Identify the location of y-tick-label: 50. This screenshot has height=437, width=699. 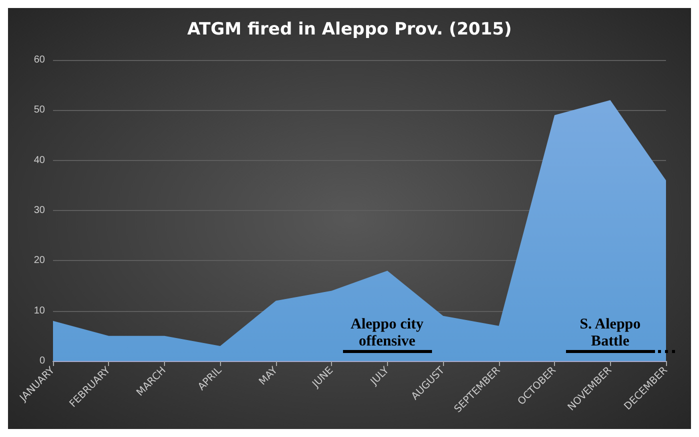
(40, 110).